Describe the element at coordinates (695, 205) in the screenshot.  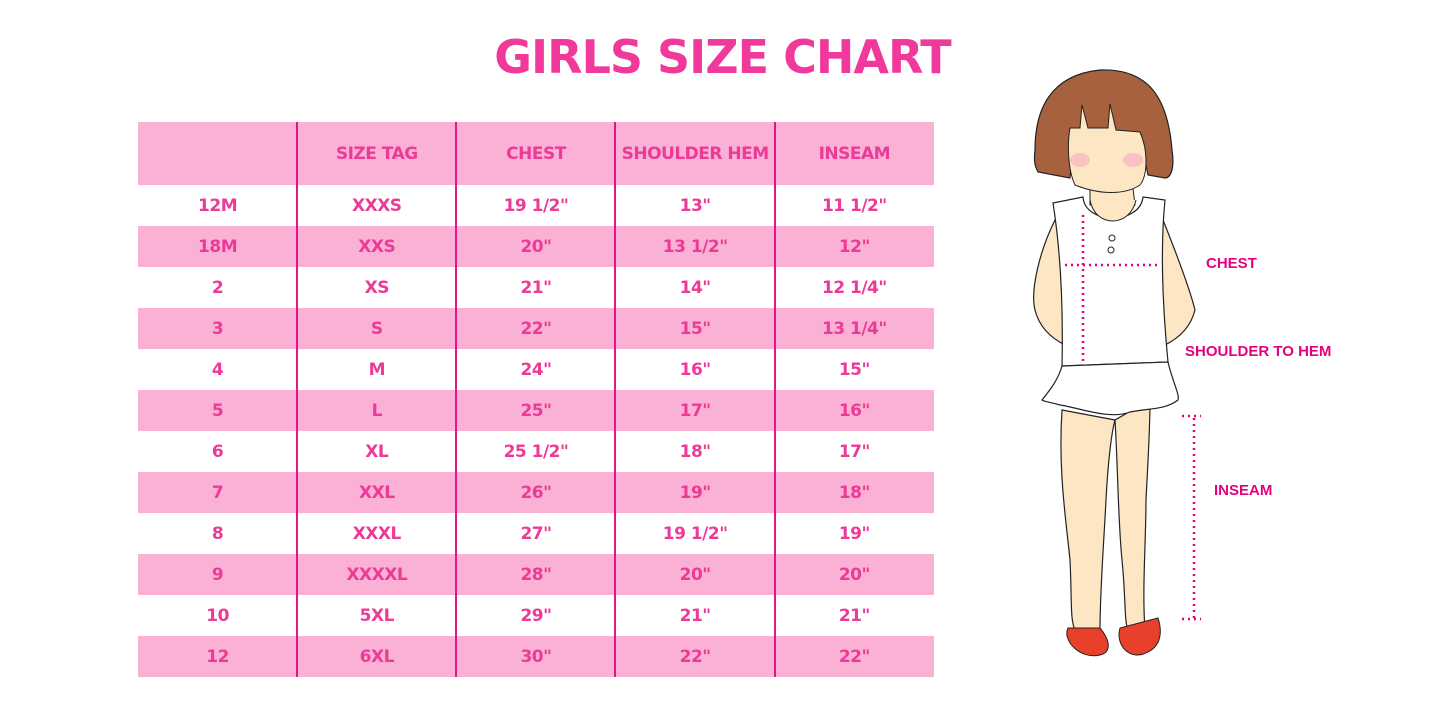
I see `table-cell: 13"` at that location.